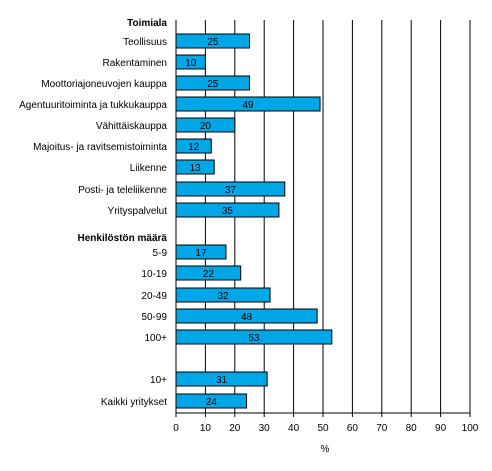 Image resolution: width=492 pixels, height=471 pixels. I want to click on data-label: 17, so click(201, 253).